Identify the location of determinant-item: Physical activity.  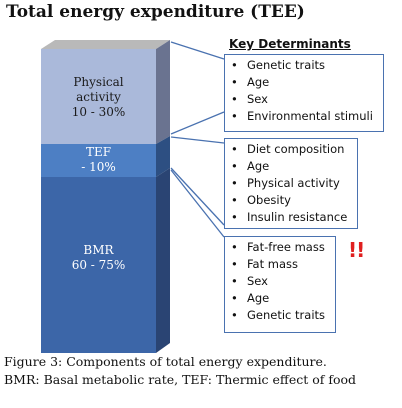
(291, 183).